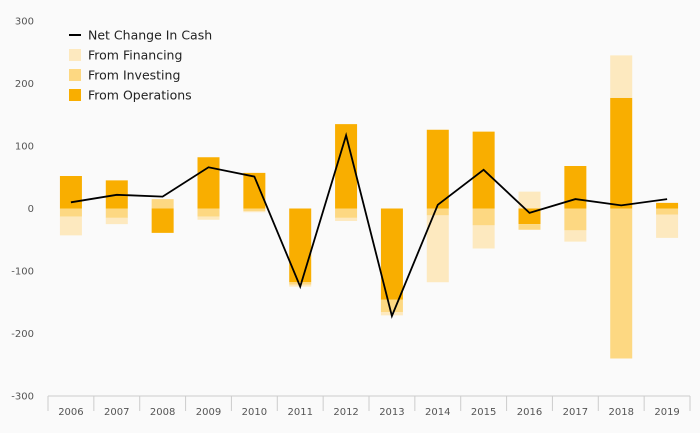 This screenshot has width=700, height=433. What do you see at coordinates (134, 75) in the screenshot?
I see `legend-label: From Investing` at bounding box center [134, 75].